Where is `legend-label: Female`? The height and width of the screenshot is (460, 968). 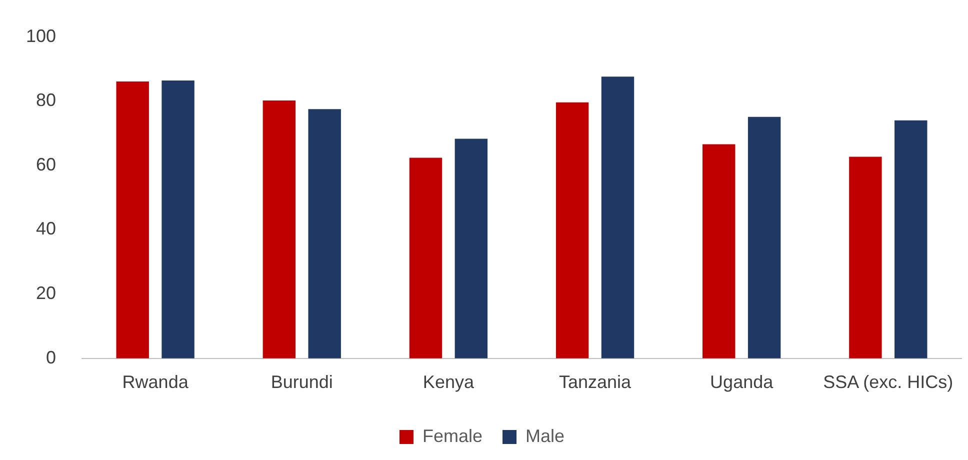
legend-label: Female is located at coordinates (452, 436).